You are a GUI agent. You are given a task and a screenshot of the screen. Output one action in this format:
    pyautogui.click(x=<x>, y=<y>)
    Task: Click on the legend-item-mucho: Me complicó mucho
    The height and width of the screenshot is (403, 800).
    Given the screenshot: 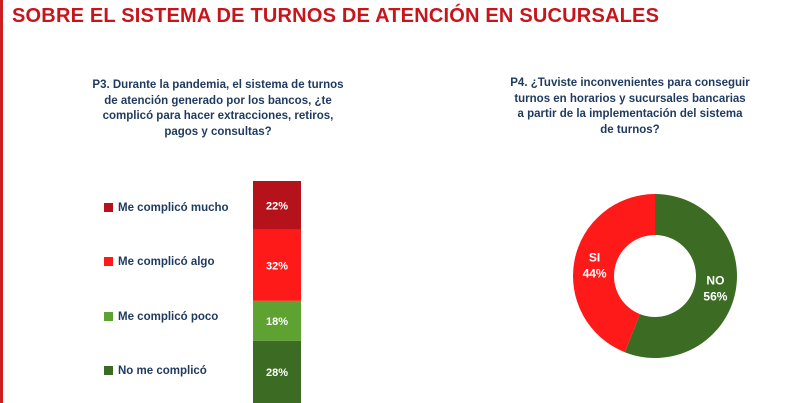 What is the action you would take?
    pyautogui.click(x=166, y=209)
    